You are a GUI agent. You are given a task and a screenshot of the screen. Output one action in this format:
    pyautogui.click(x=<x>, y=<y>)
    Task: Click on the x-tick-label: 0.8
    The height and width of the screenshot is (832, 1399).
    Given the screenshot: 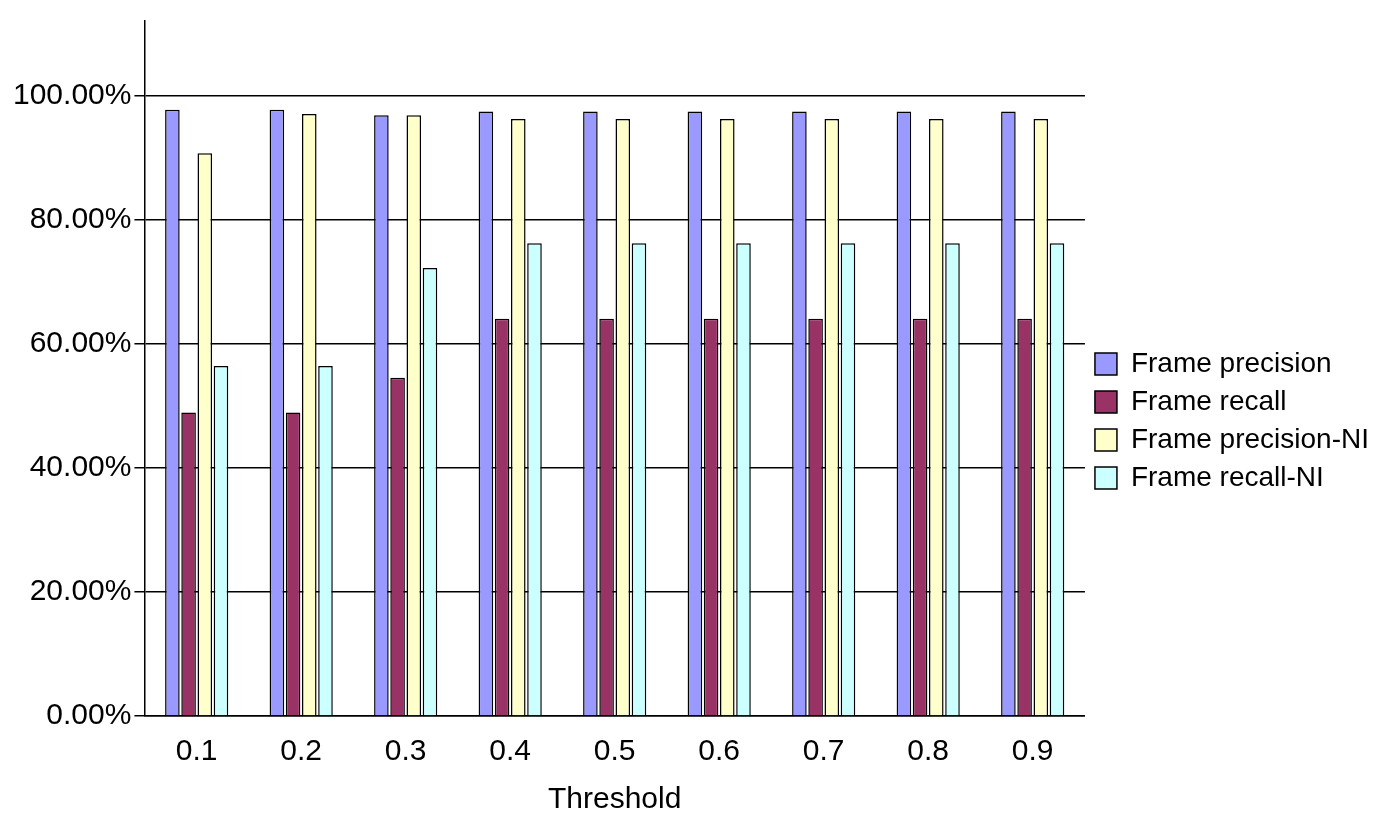 What is the action you would take?
    pyautogui.click(x=928, y=750)
    